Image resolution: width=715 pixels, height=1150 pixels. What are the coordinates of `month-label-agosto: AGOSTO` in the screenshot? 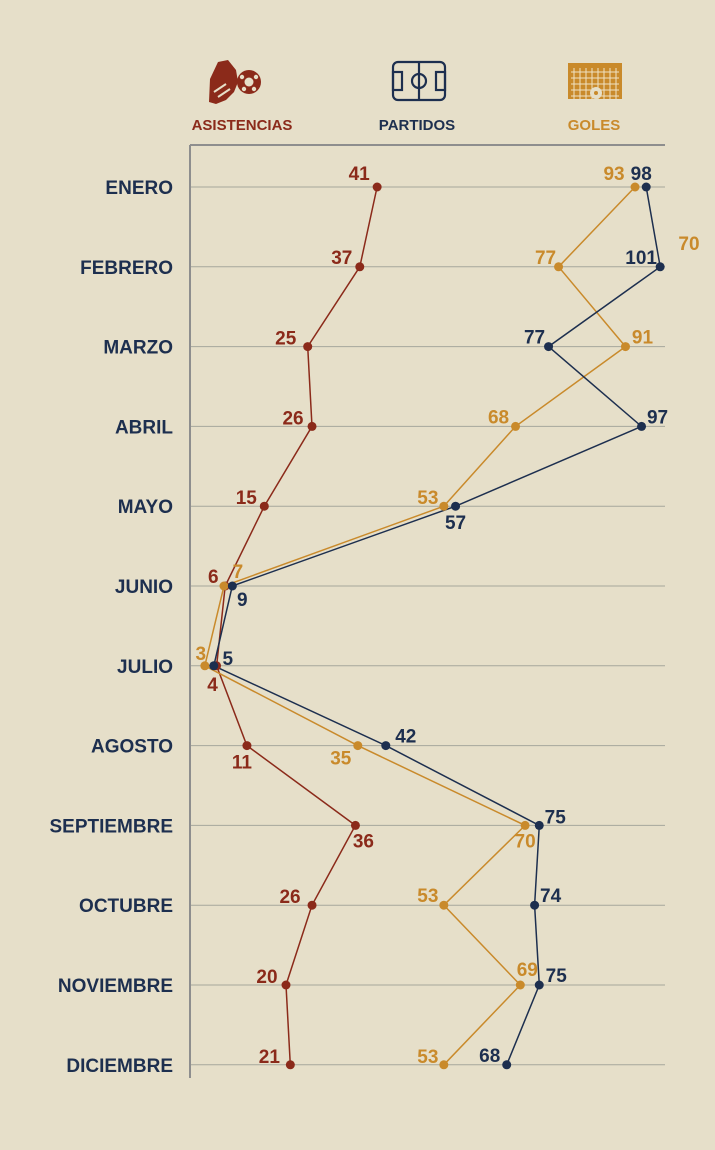 It's located at (132, 747).